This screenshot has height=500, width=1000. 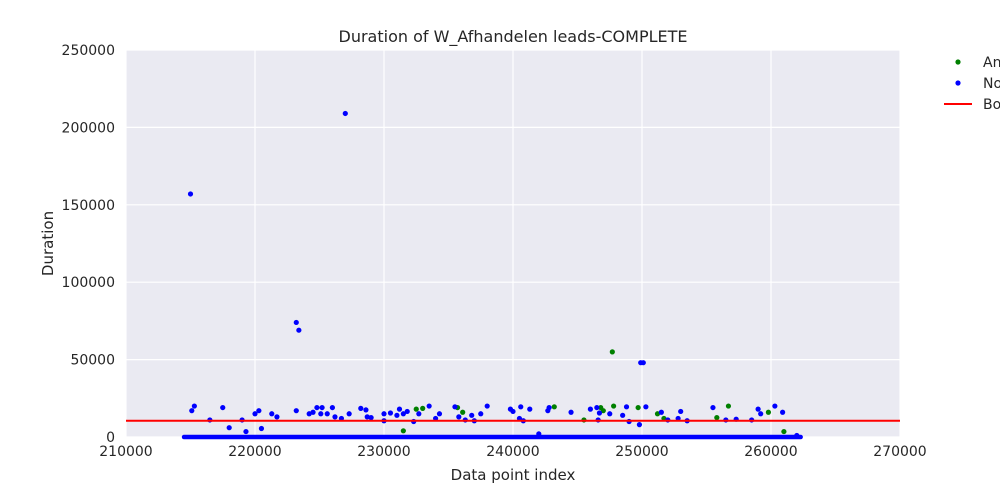 I want to click on legend-label: An, so click(x=991, y=63).